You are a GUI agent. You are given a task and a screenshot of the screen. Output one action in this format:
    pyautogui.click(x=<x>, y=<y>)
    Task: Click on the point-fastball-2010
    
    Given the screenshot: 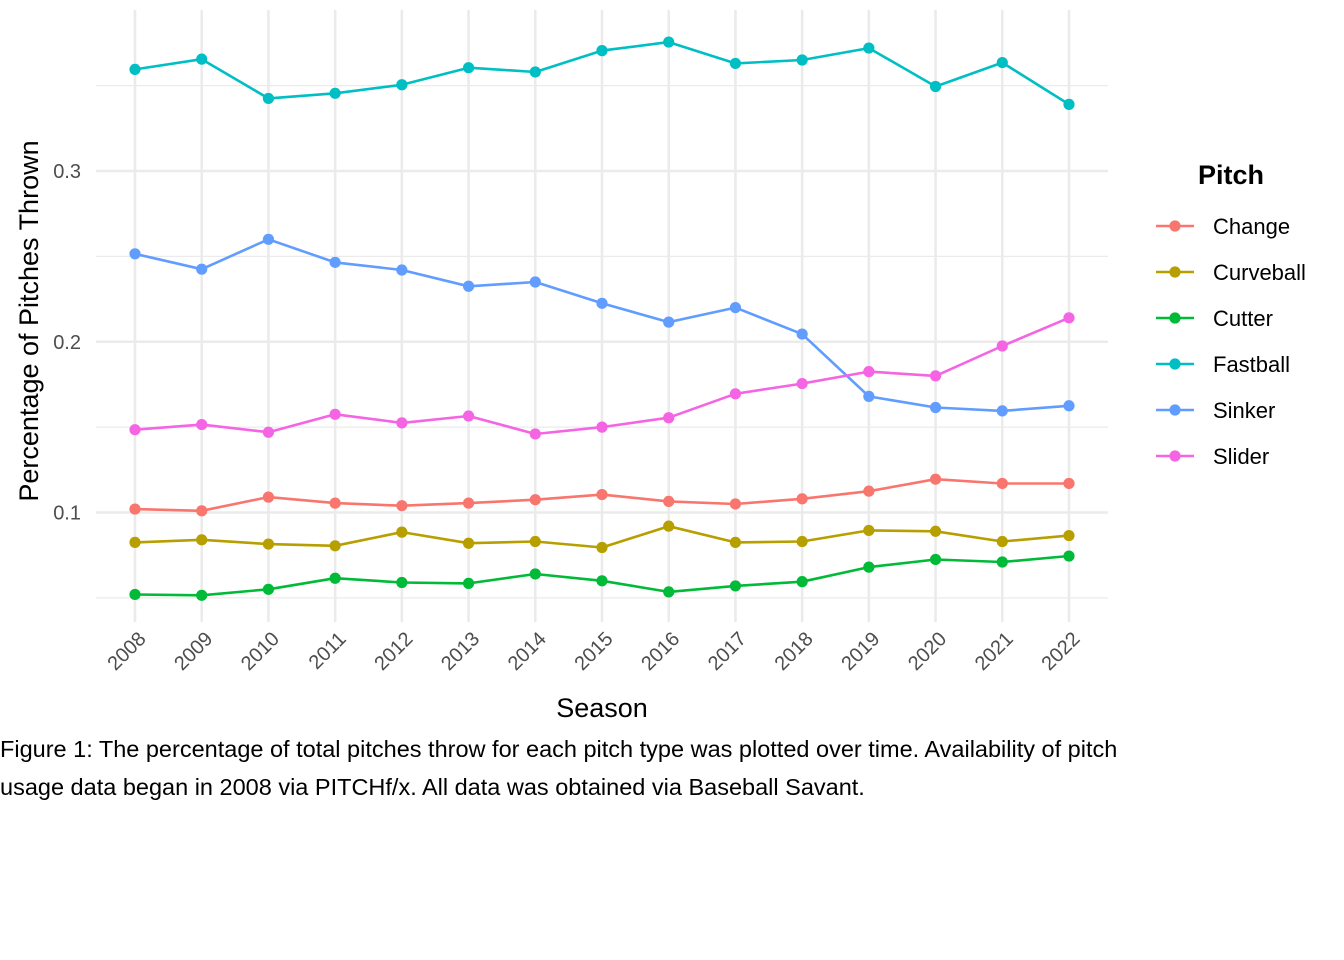 What is the action you would take?
    pyautogui.click(x=268, y=98)
    